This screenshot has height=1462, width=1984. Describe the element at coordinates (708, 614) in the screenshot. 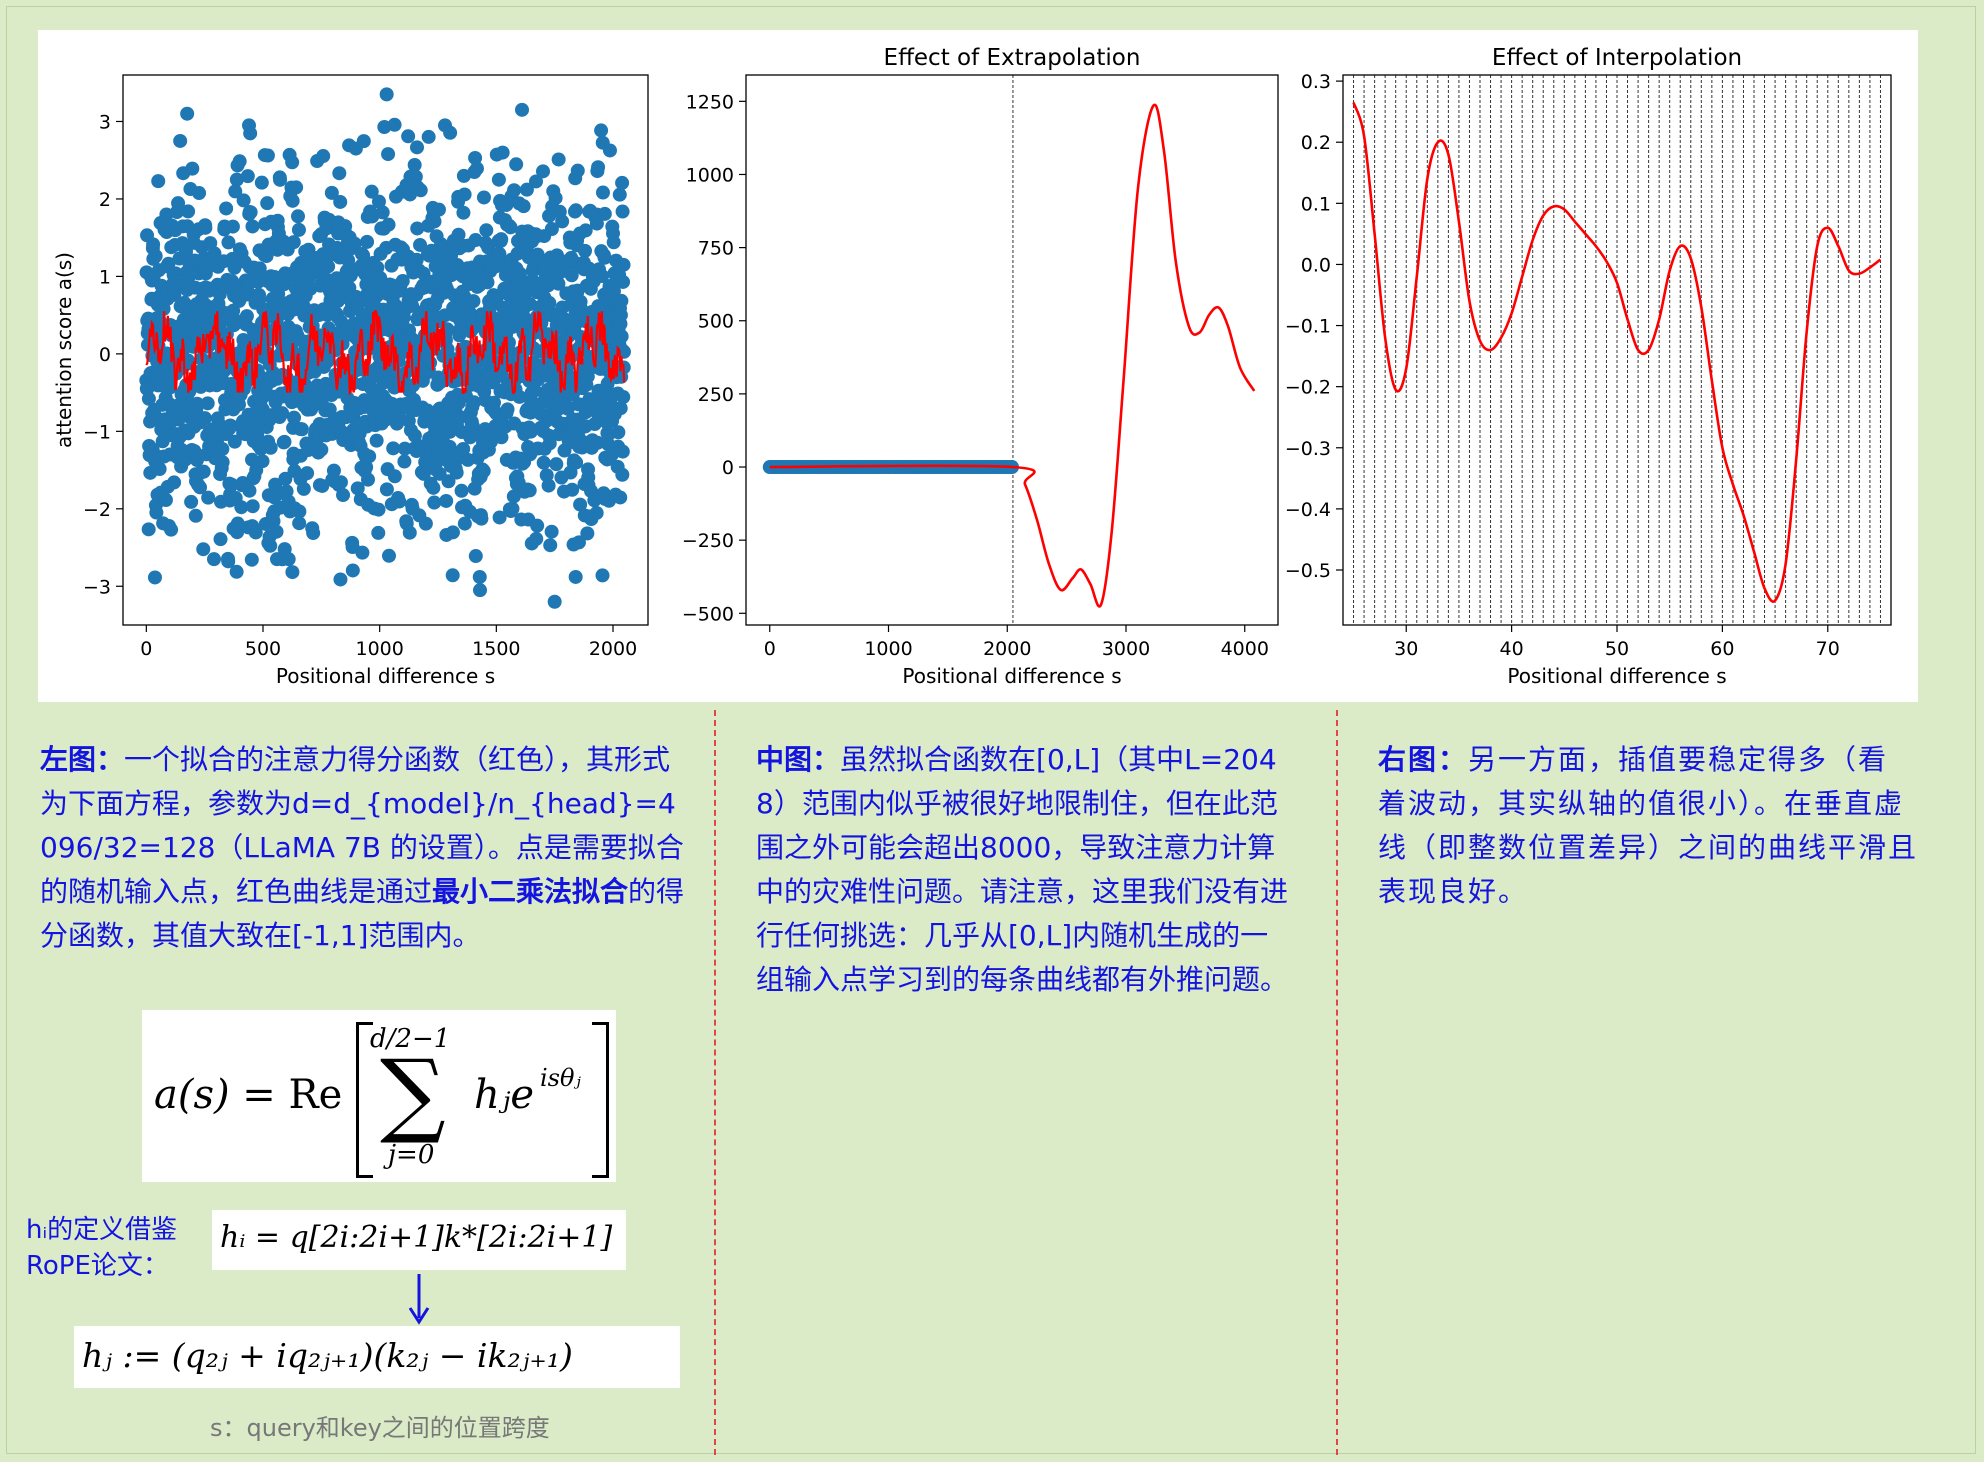

I see `y-tick-label: −500` at that location.